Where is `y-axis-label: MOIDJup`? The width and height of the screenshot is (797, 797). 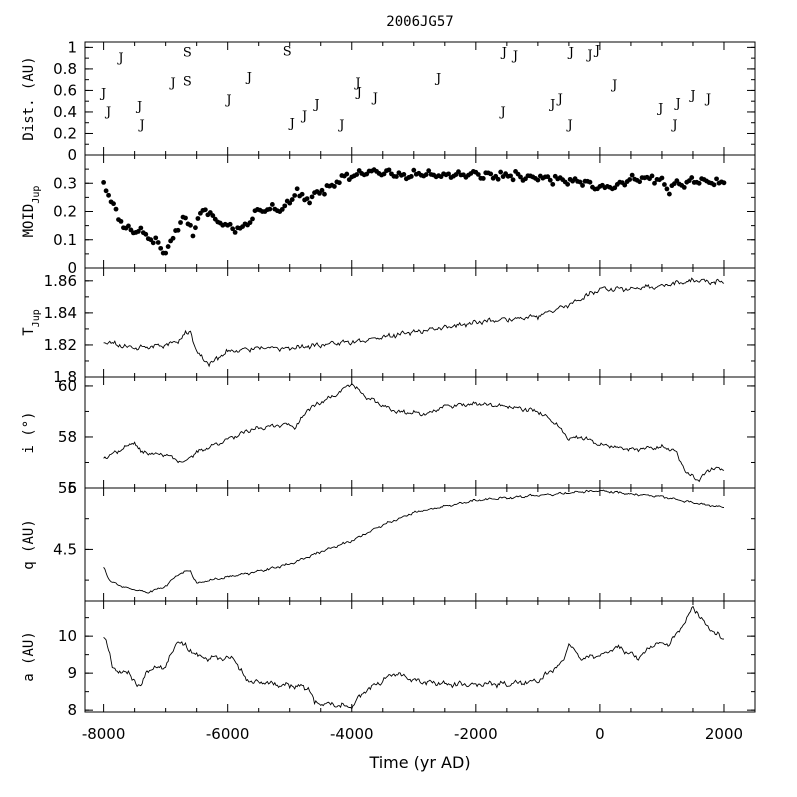
y-axis-label: MOIDJup is located at coordinates (31, 212).